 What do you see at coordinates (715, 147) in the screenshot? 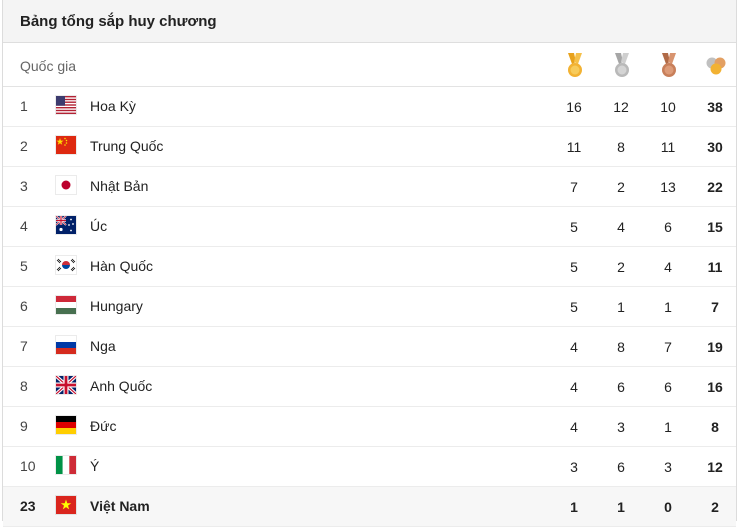
I see `total-count: 30` at bounding box center [715, 147].